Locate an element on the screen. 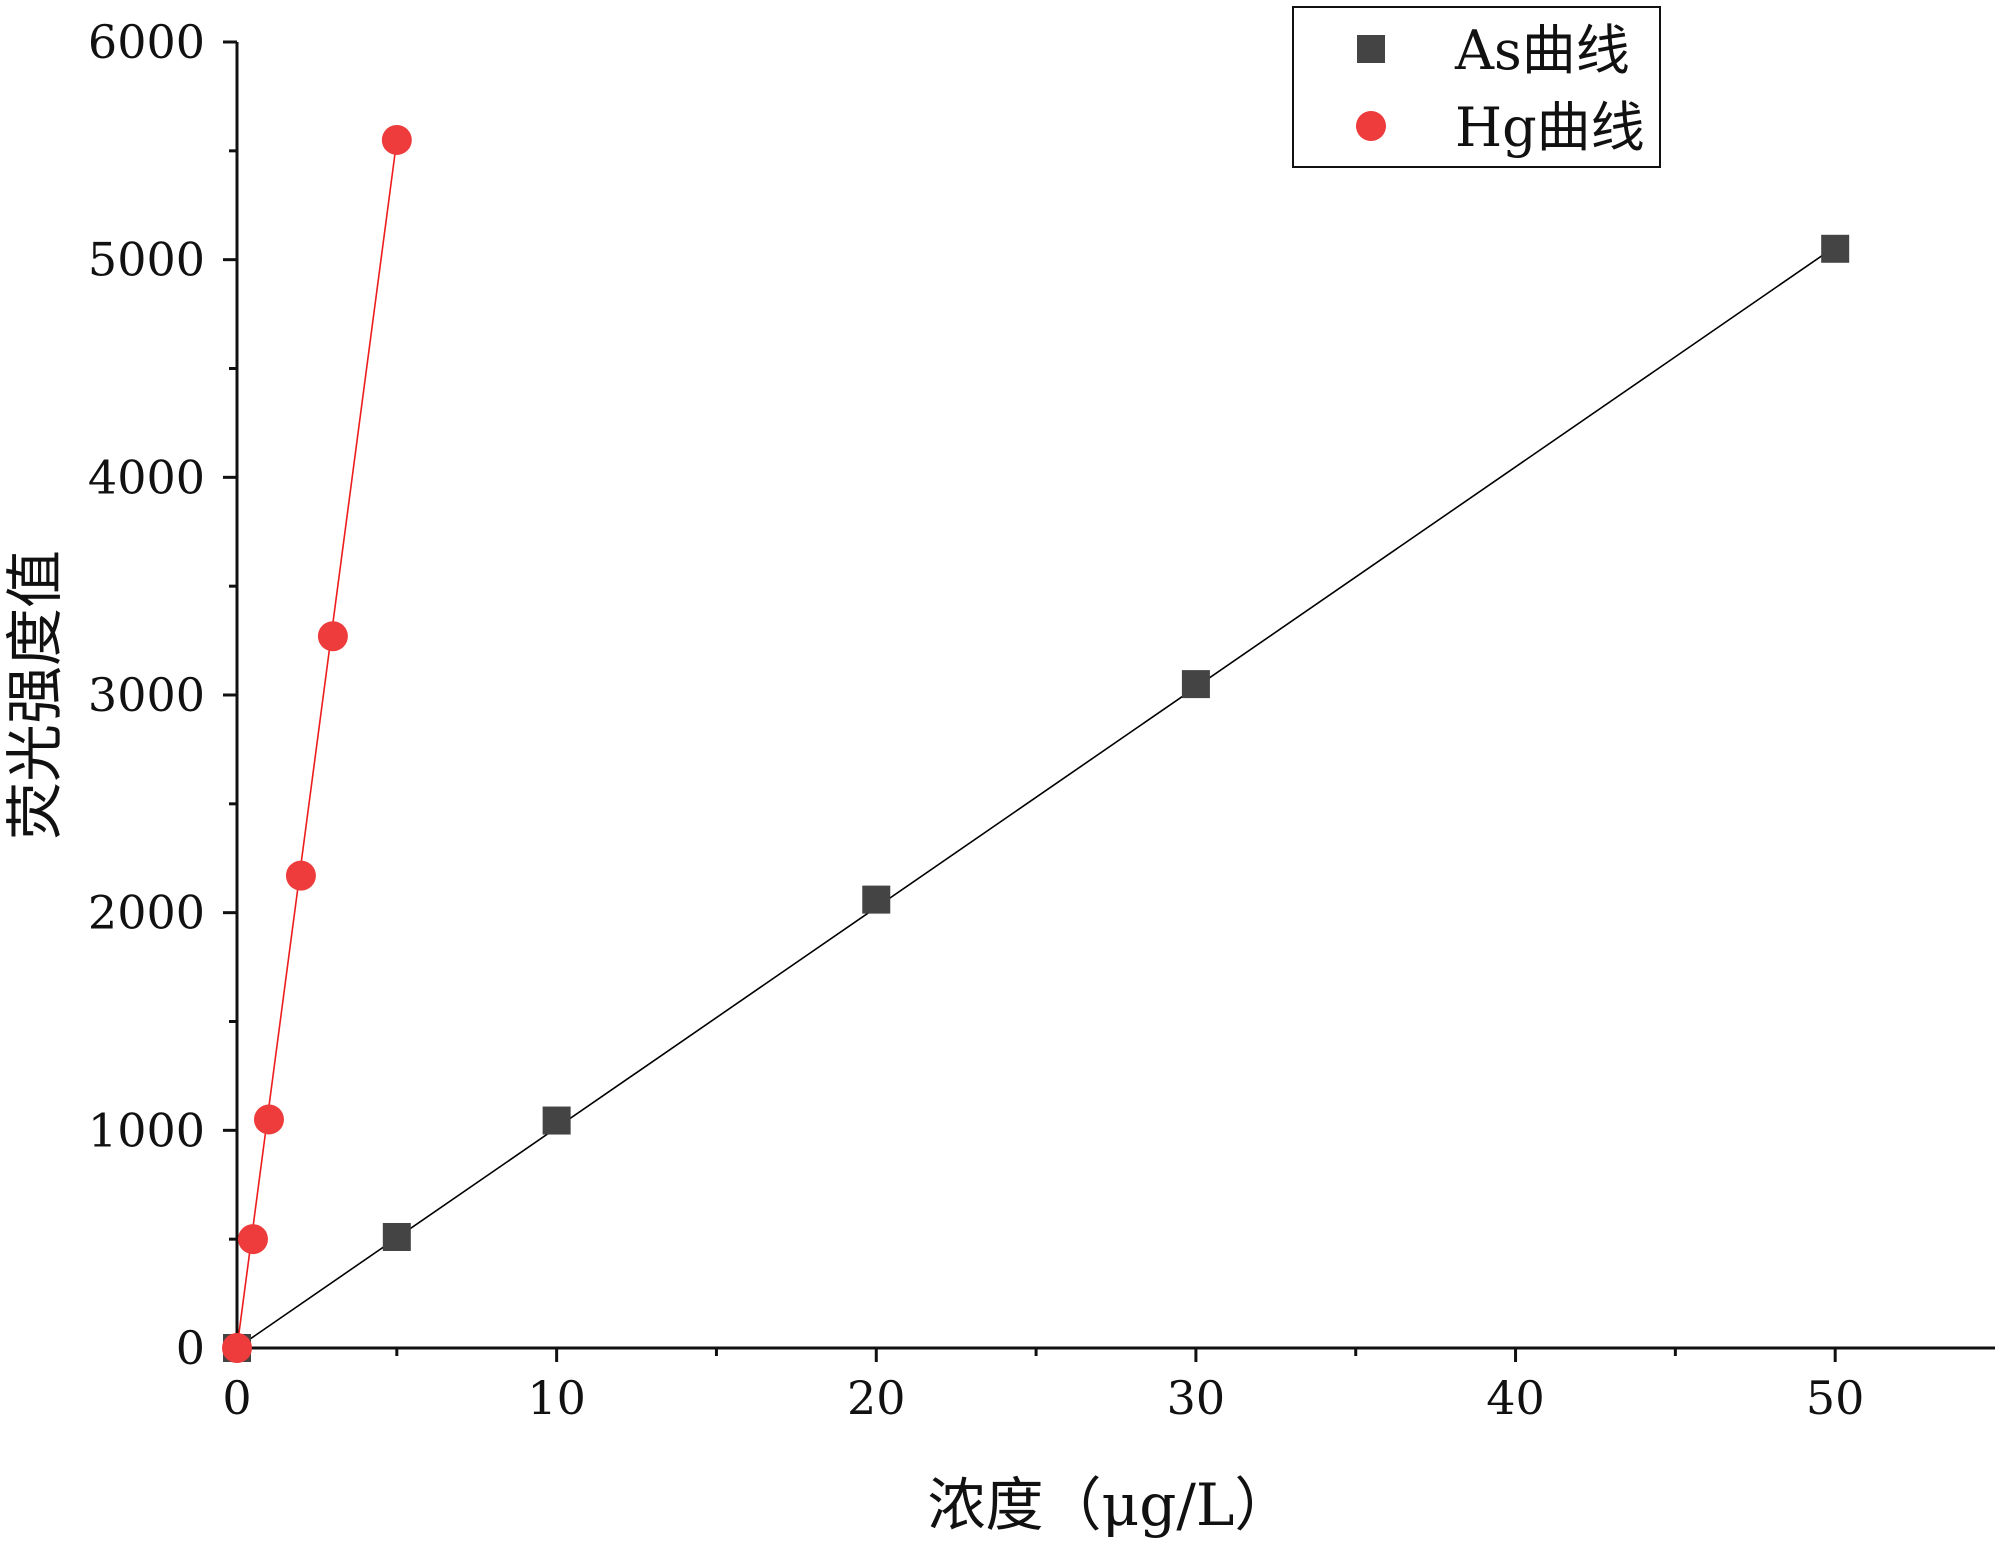 The image size is (2000, 1546). y-tick-label: 0 is located at coordinates (190, 1348).